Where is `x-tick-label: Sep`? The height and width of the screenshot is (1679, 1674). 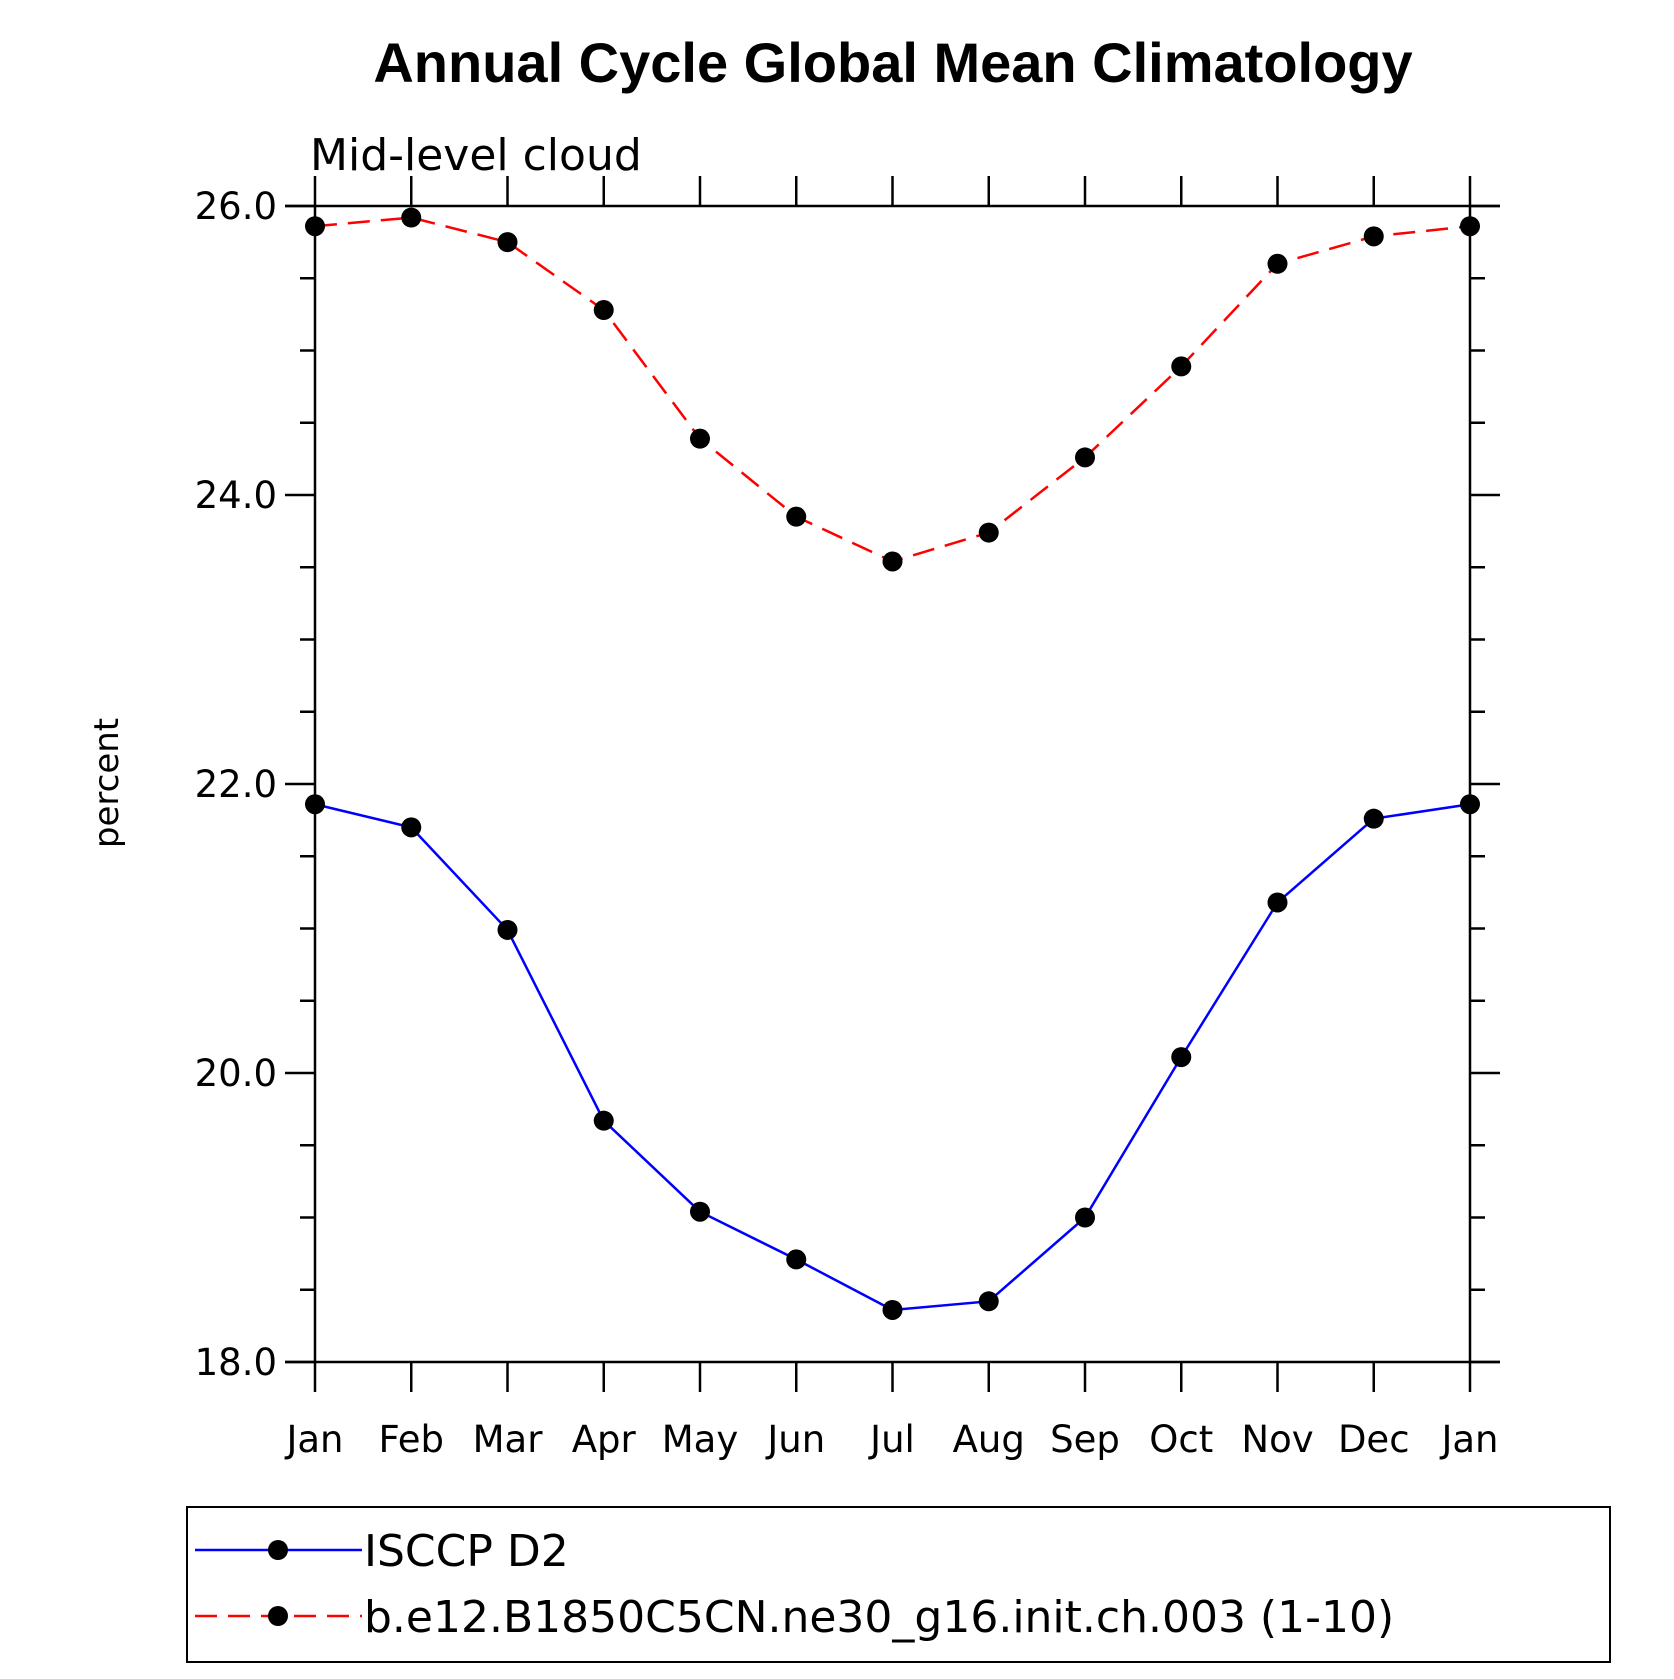 x-tick-label: Sep is located at coordinates (1085, 1439).